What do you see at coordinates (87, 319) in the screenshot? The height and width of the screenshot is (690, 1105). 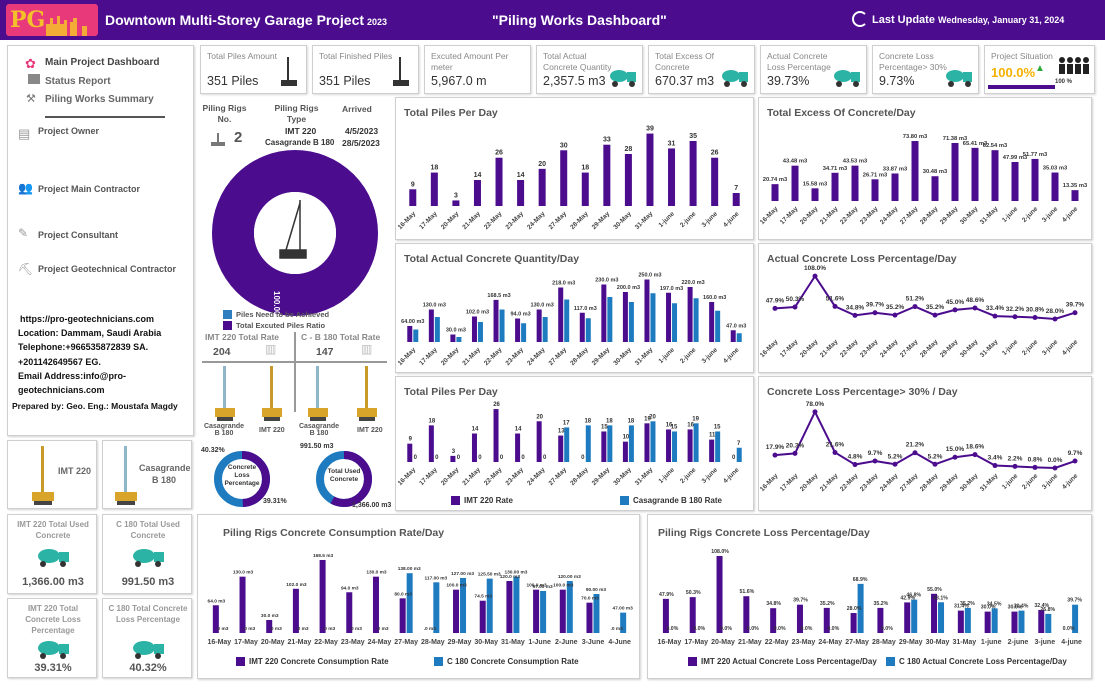 I see `website-link: https://pro-geotechnicians.com` at bounding box center [87, 319].